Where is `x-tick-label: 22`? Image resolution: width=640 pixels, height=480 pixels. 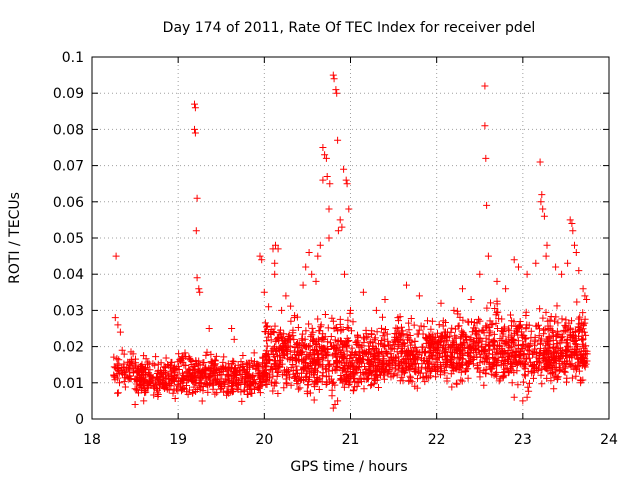 x-tick-label: 22 is located at coordinates (437, 440).